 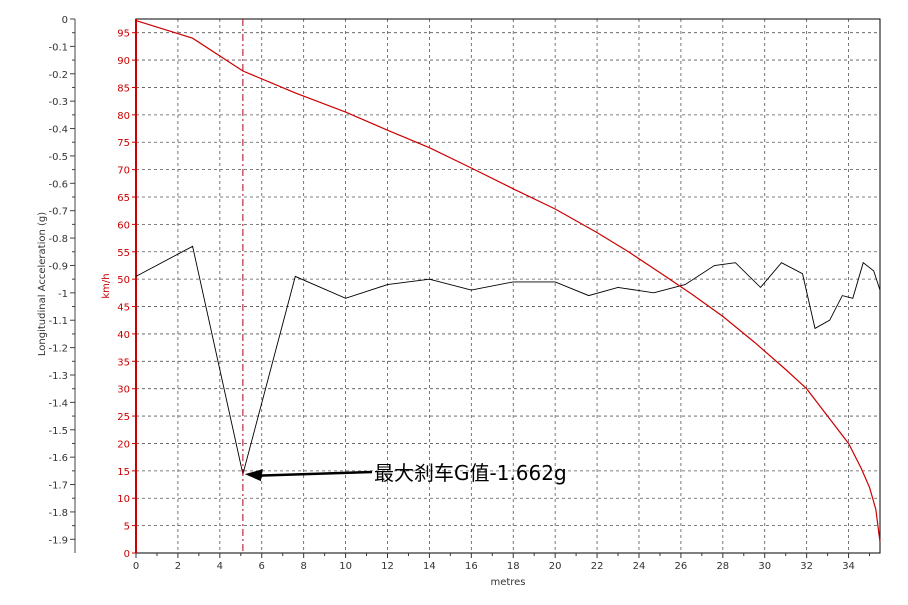 What do you see at coordinates (127, 554) in the screenshot?
I see `right-tick-label: 0` at bounding box center [127, 554].